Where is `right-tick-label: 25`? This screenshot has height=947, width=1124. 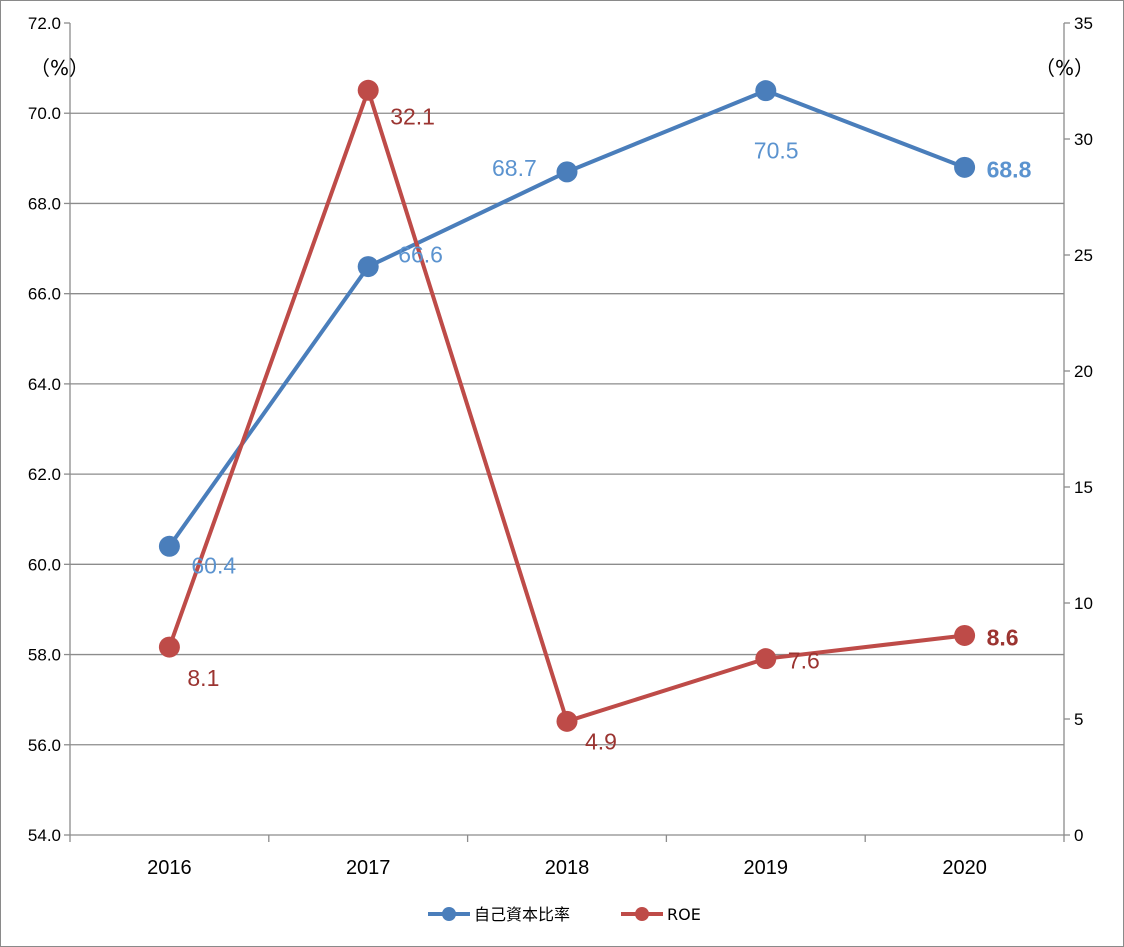
right-tick-label: 25 is located at coordinates (1083, 255).